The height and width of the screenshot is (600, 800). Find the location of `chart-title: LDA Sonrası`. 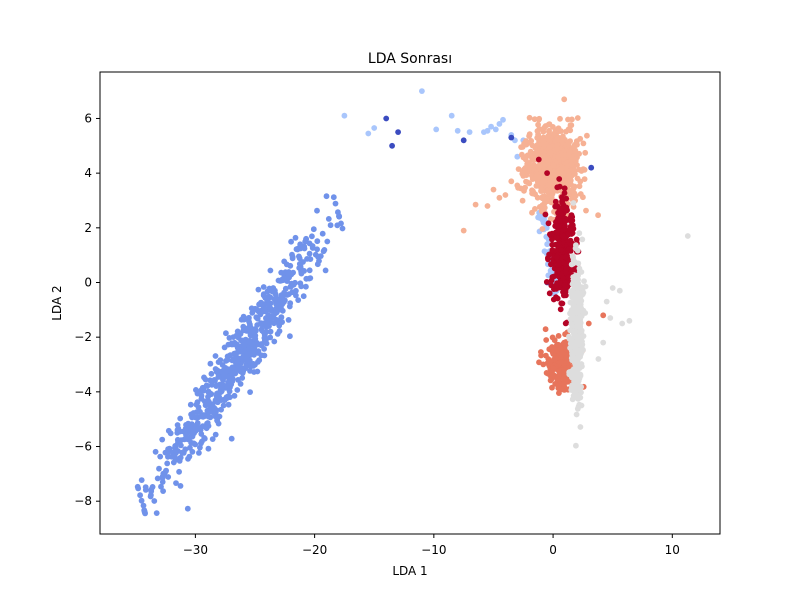

chart-title: LDA Sonrası is located at coordinates (410, 59).